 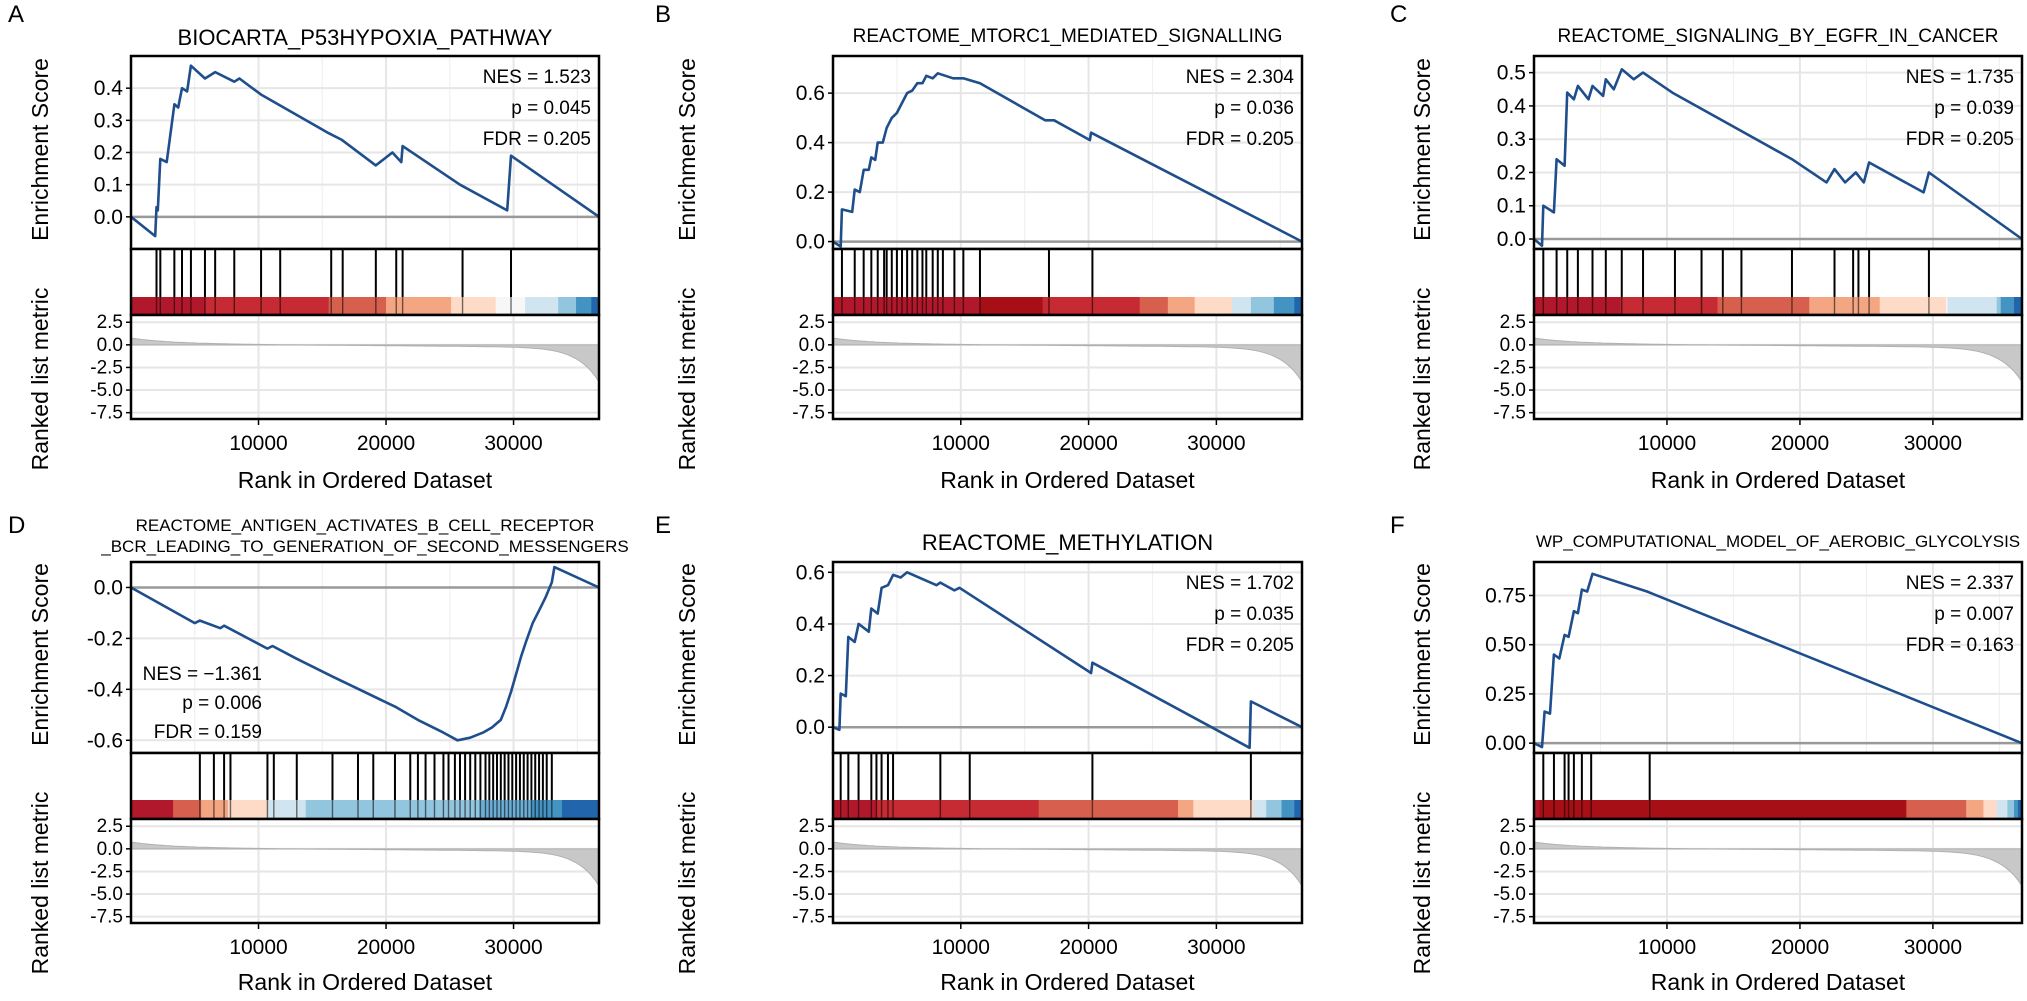 I want to click on stat-label: FDR = 0.163, so click(x=1960, y=645).